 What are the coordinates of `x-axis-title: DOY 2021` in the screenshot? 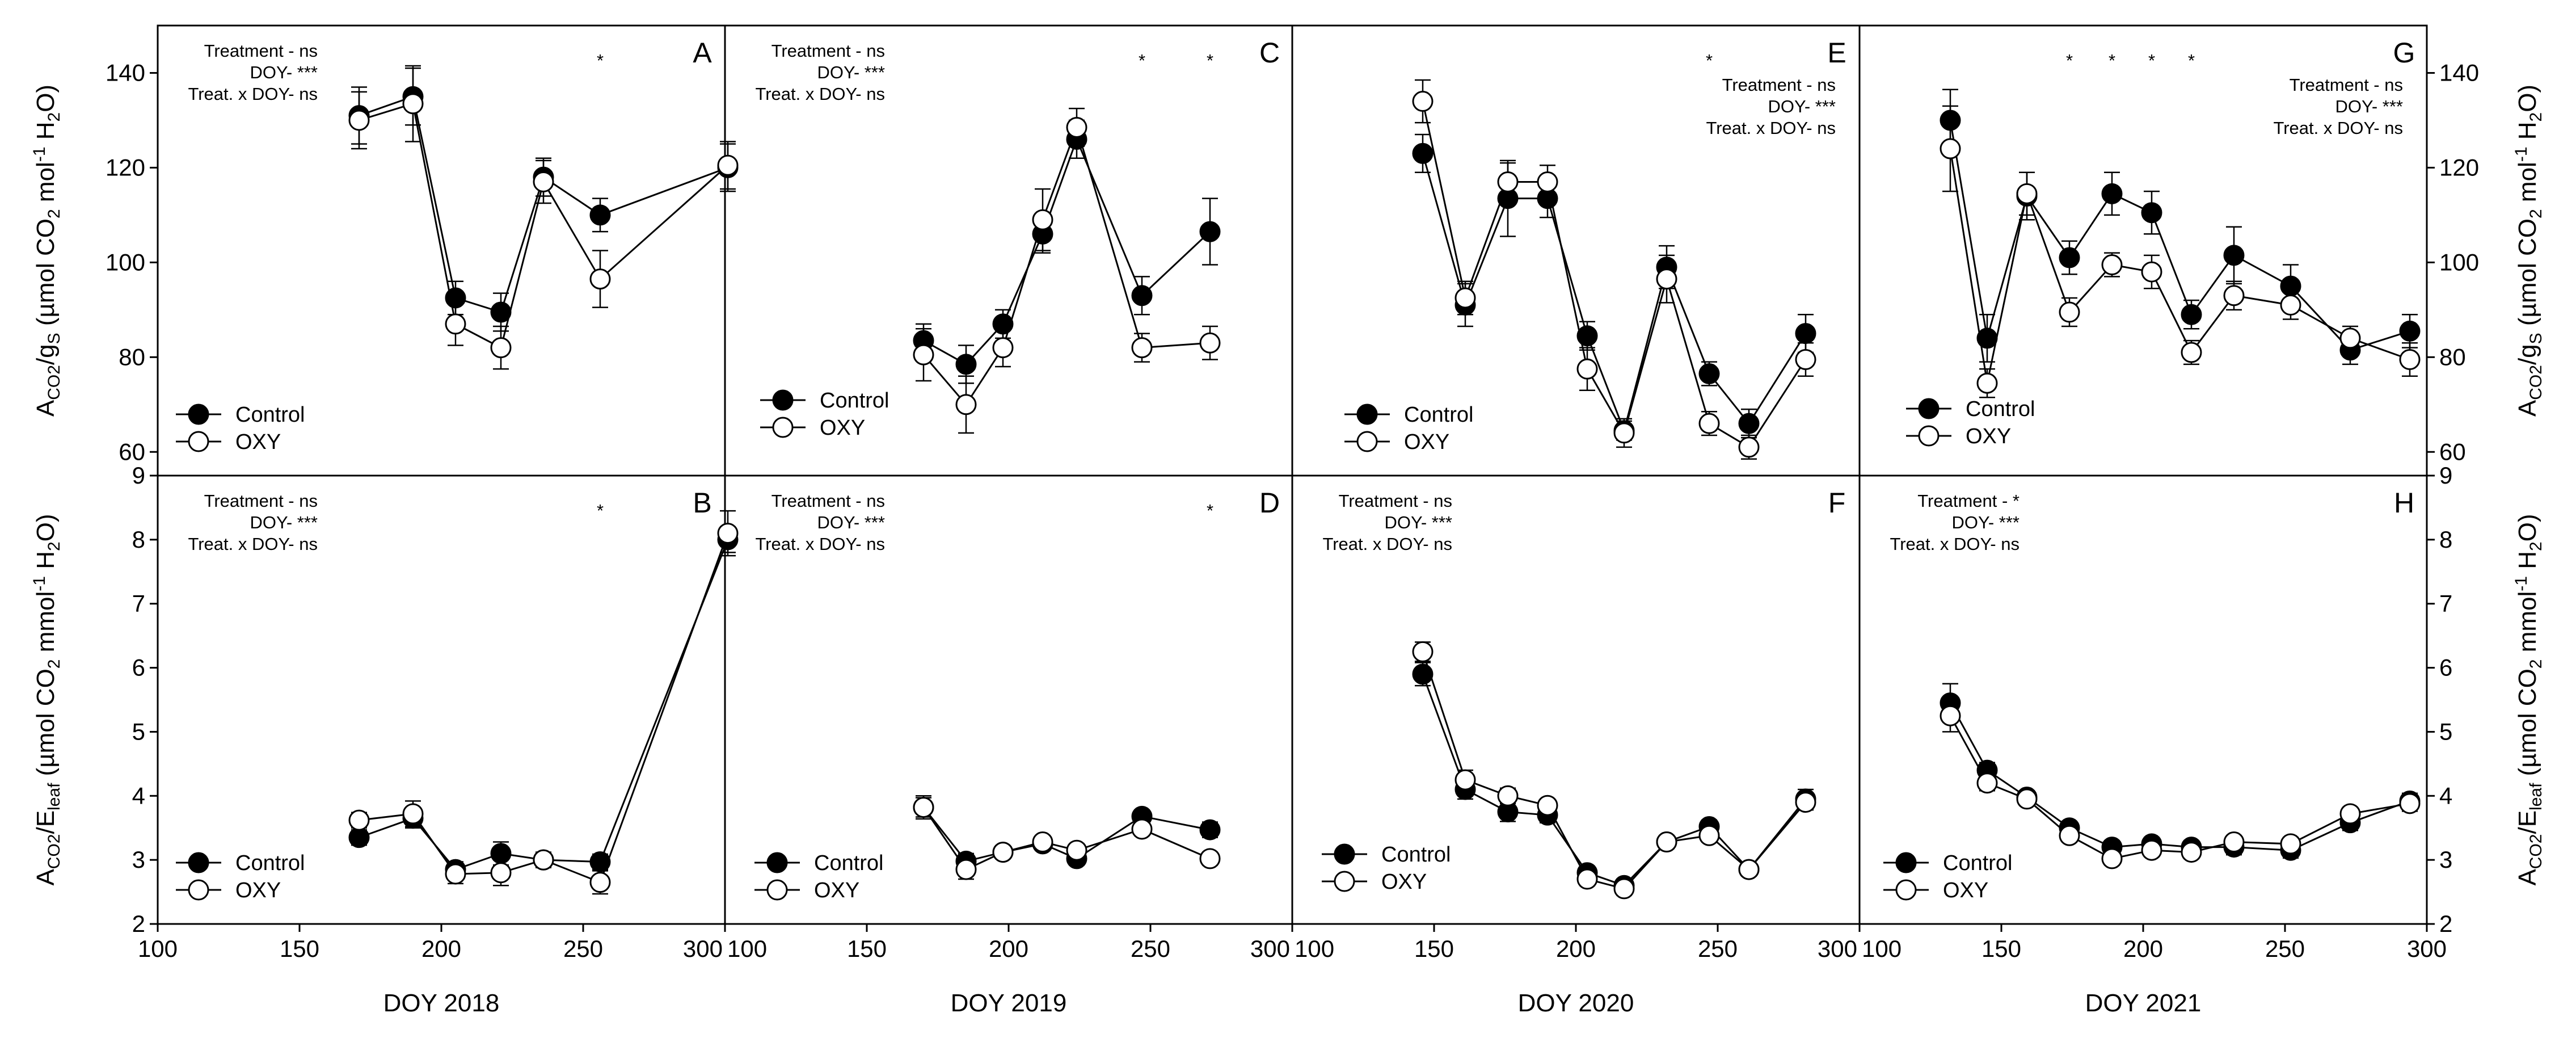 It's located at (2143, 1003).